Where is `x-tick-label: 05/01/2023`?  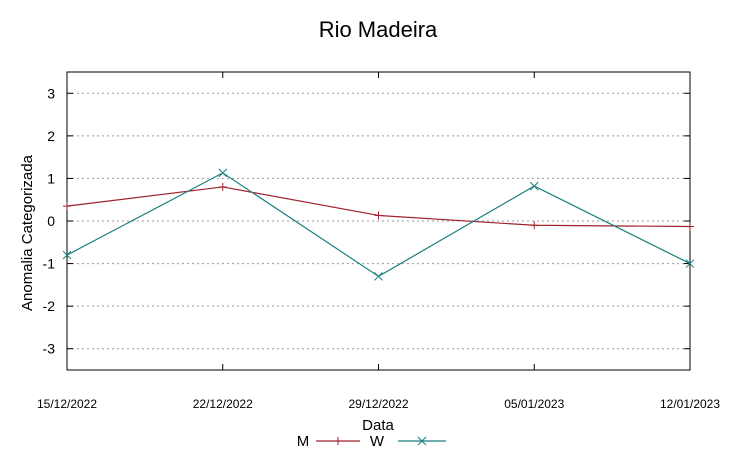 x-tick-label: 05/01/2023 is located at coordinates (534, 404).